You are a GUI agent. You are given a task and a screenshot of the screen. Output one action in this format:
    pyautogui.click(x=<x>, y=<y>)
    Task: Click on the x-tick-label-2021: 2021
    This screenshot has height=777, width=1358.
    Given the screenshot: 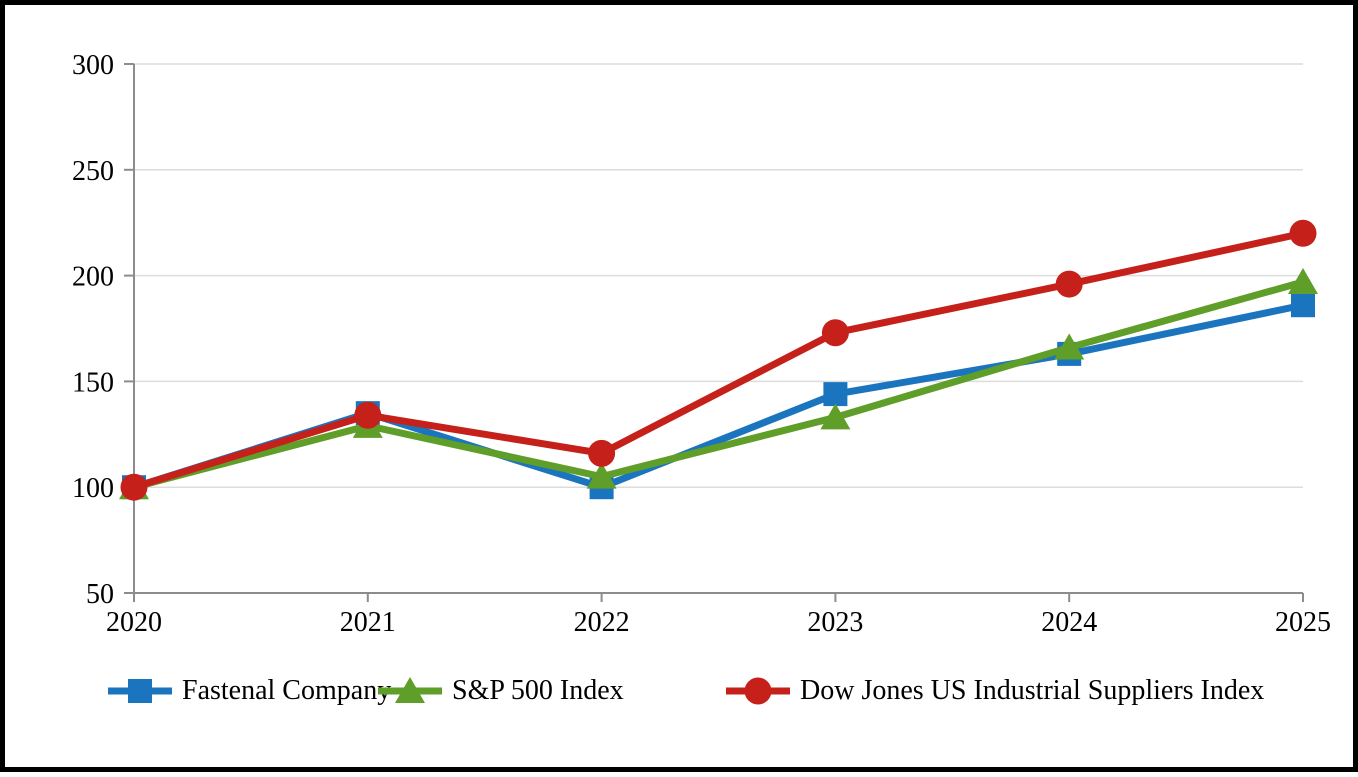 What is the action you would take?
    pyautogui.click(x=368, y=622)
    